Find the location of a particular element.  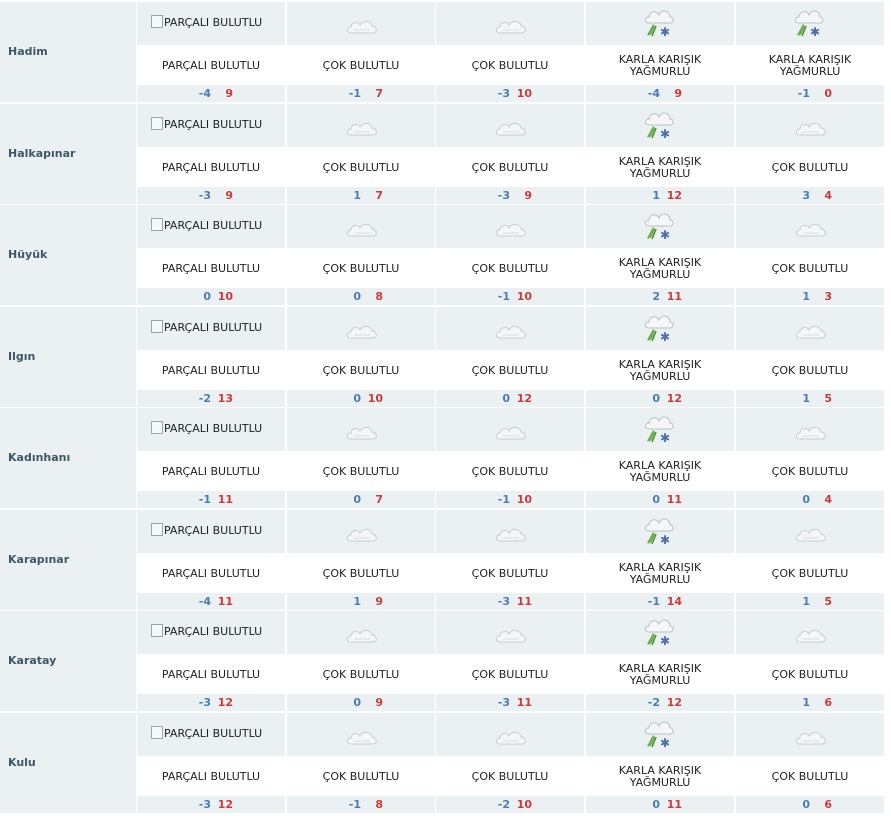

forecast-day-cell: ÇOK BULUTLU -1 8 is located at coordinates (361, 763).